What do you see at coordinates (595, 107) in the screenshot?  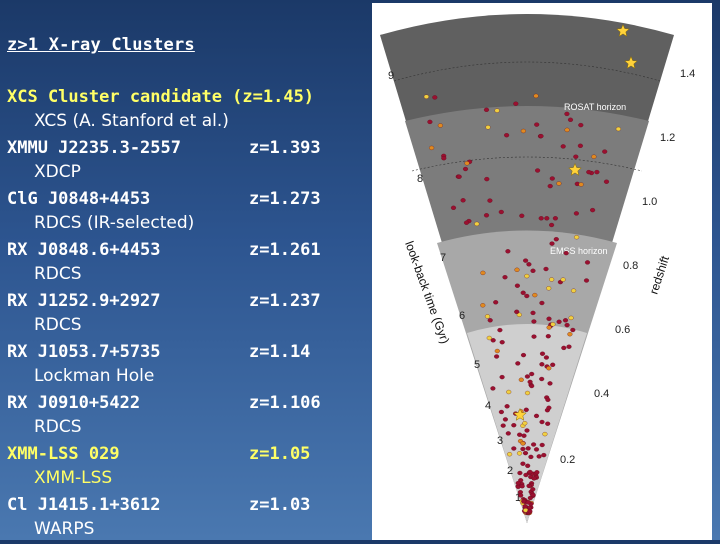 I see `rosat-horizon-label: ROSAT horizon` at bounding box center [595, 107].